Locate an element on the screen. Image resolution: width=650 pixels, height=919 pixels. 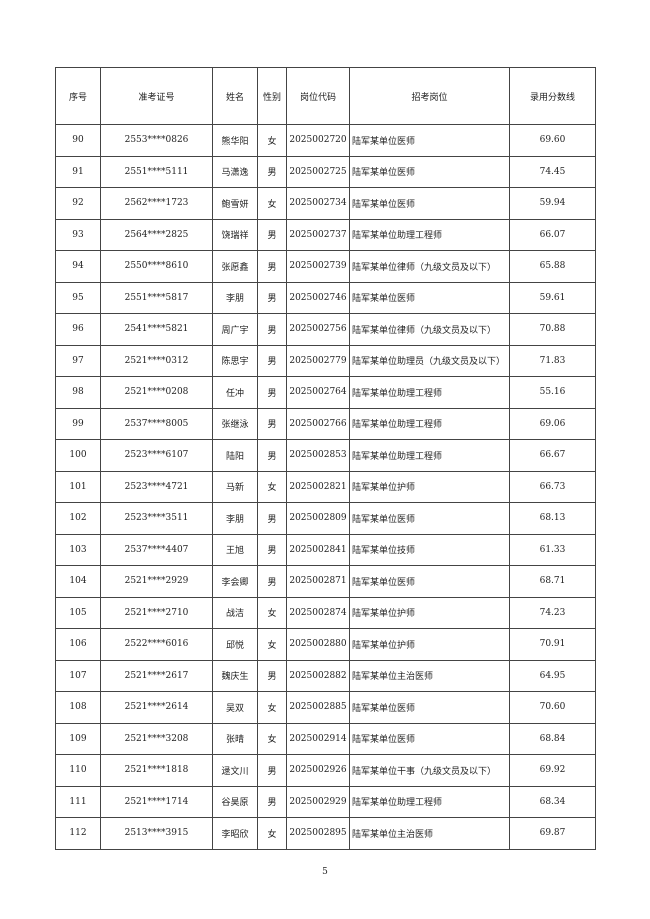
cell-score: 70.91 is located at coordinates (552, 644).